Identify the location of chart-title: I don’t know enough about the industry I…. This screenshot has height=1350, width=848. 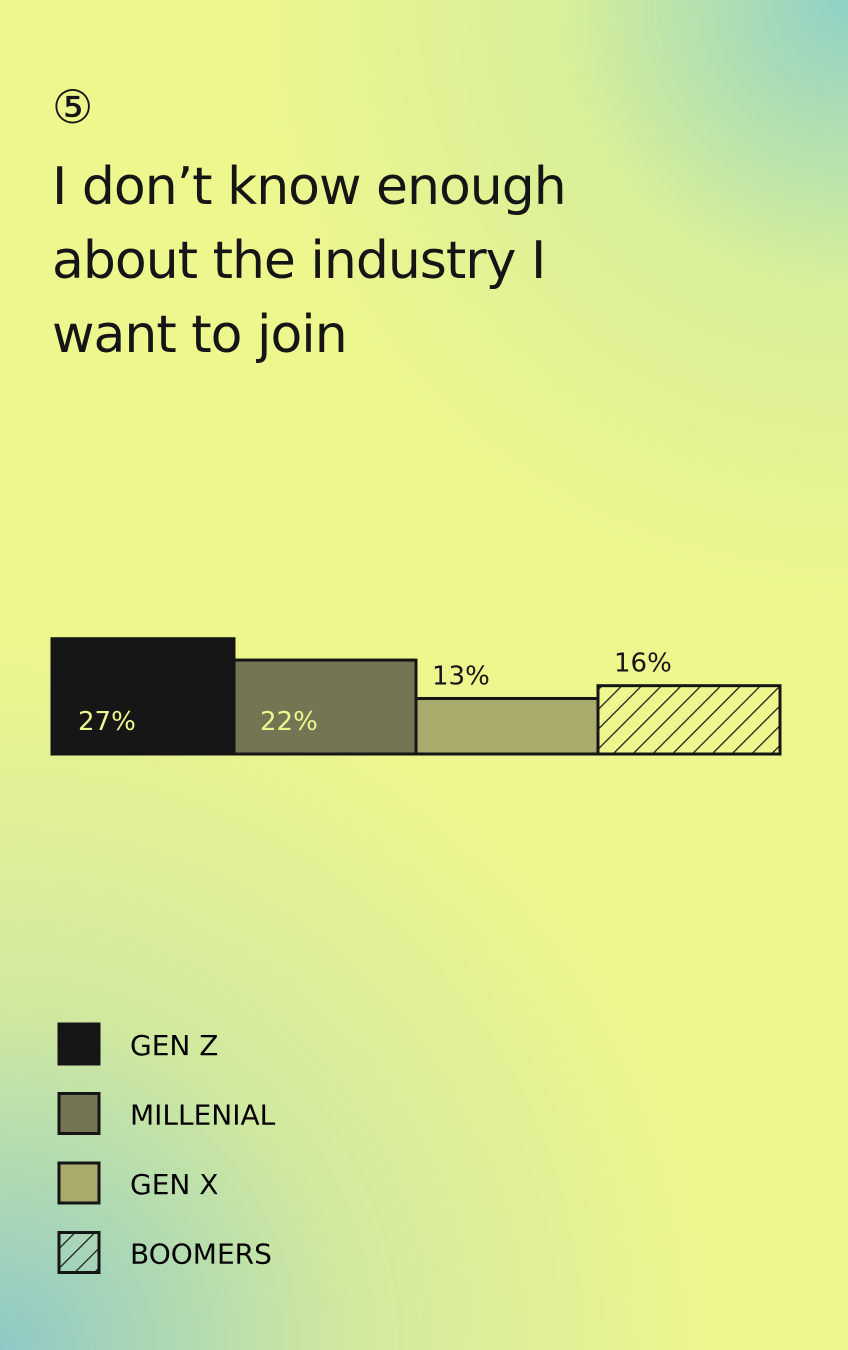
(309, 261).